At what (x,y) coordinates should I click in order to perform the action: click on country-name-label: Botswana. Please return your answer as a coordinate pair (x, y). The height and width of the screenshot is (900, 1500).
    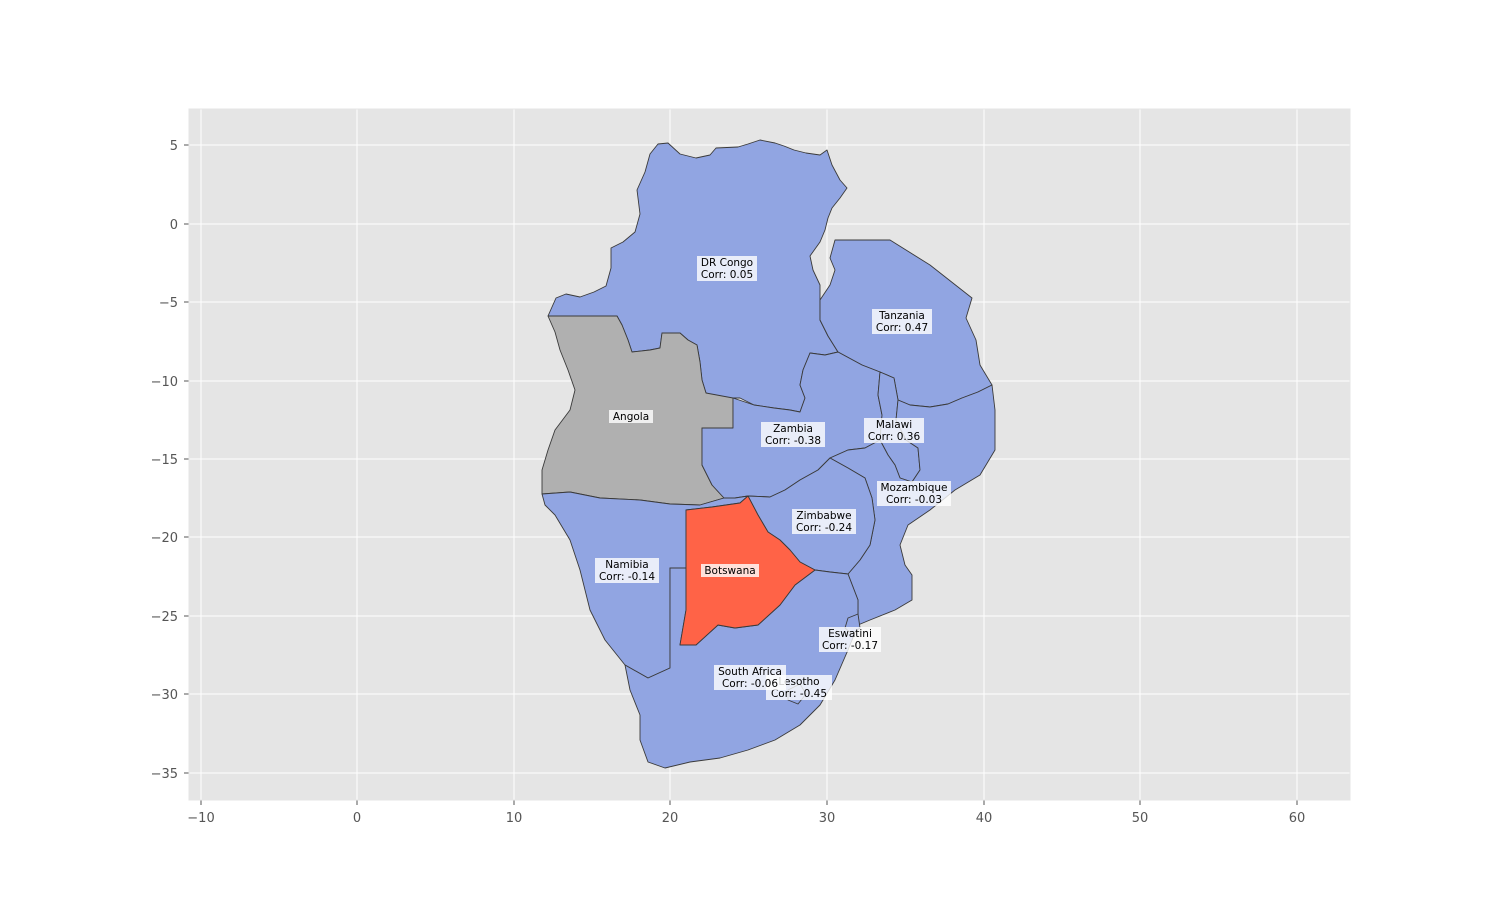
    Looking at the image, I should click on (729, 571).